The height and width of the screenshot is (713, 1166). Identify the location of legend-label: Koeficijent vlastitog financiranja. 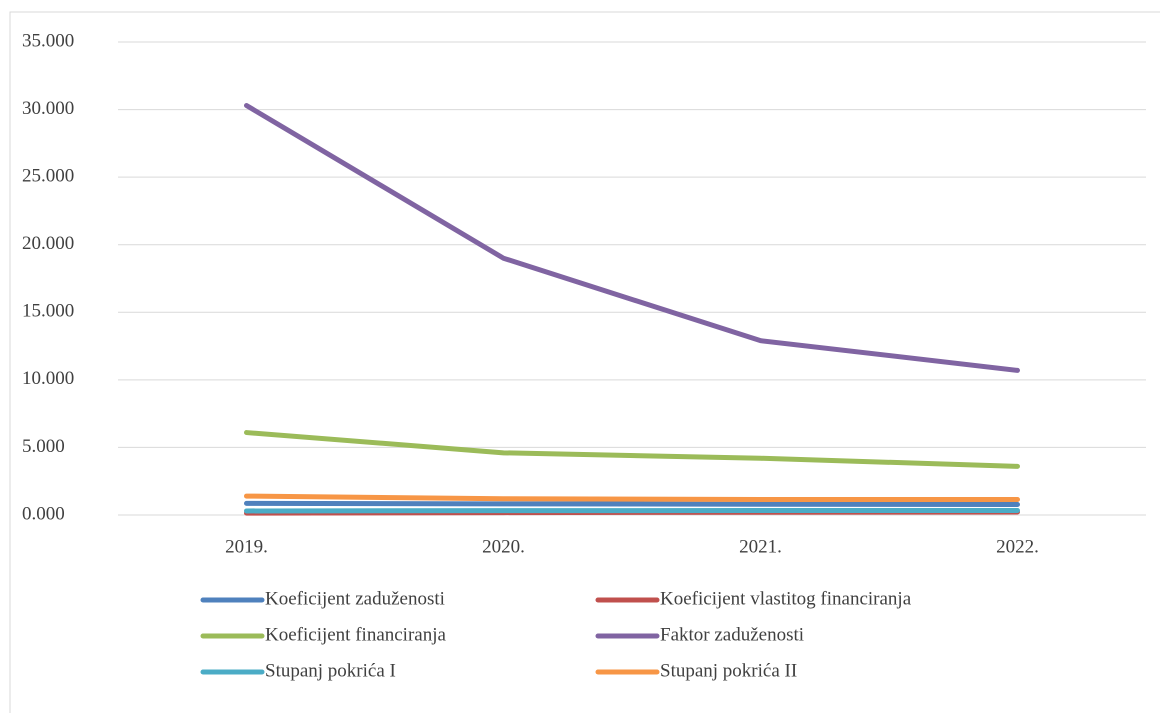
(786, 598).